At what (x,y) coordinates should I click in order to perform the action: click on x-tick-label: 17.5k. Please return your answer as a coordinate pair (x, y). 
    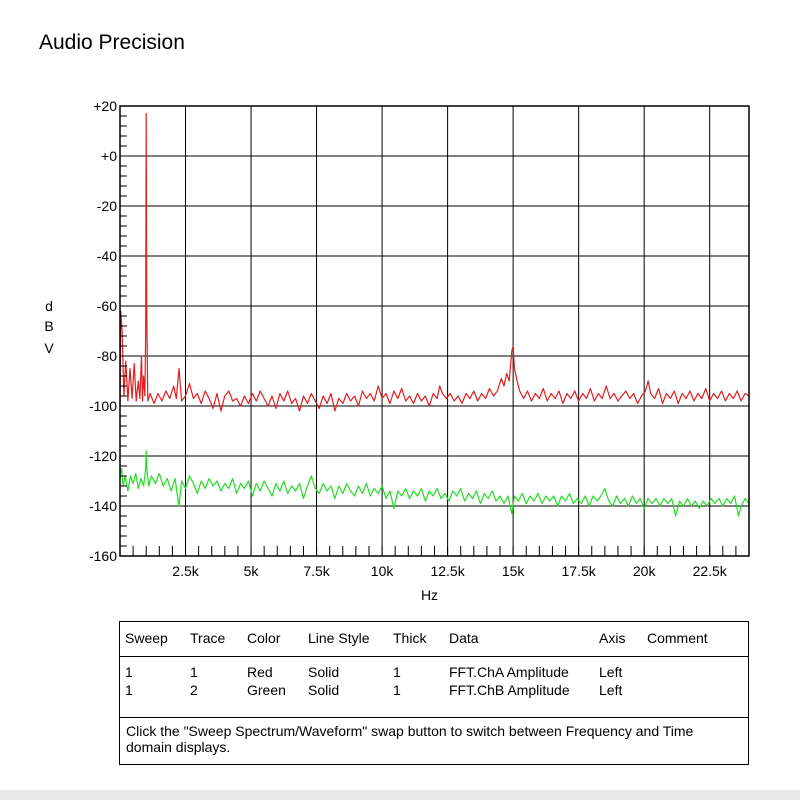
    Looking at the image, I should click on (579, 571).